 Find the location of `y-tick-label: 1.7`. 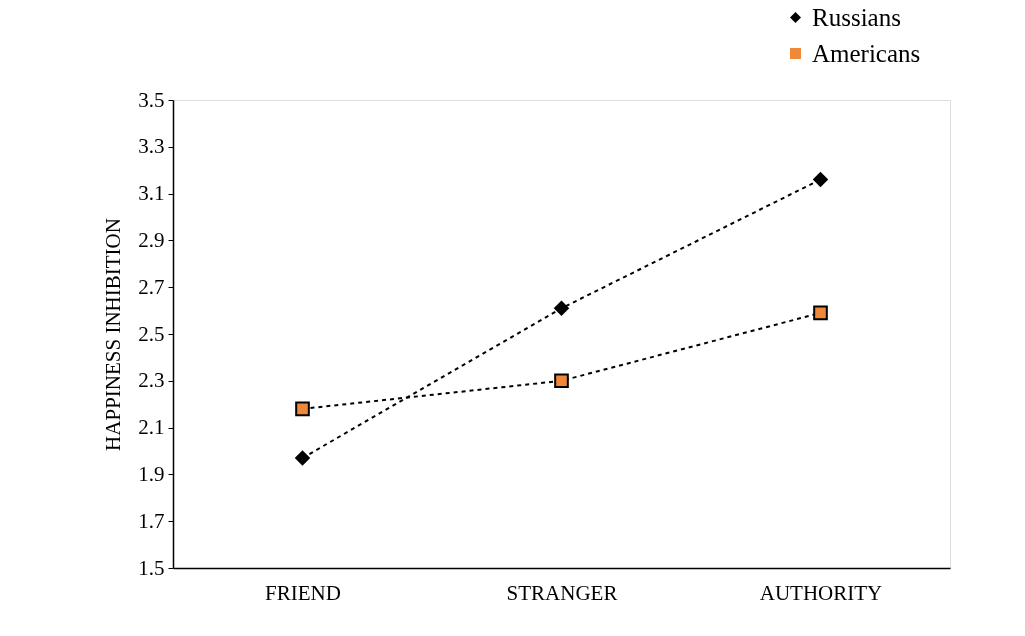

y-tick-label: 1.7 is located at coordinates (151, 520).